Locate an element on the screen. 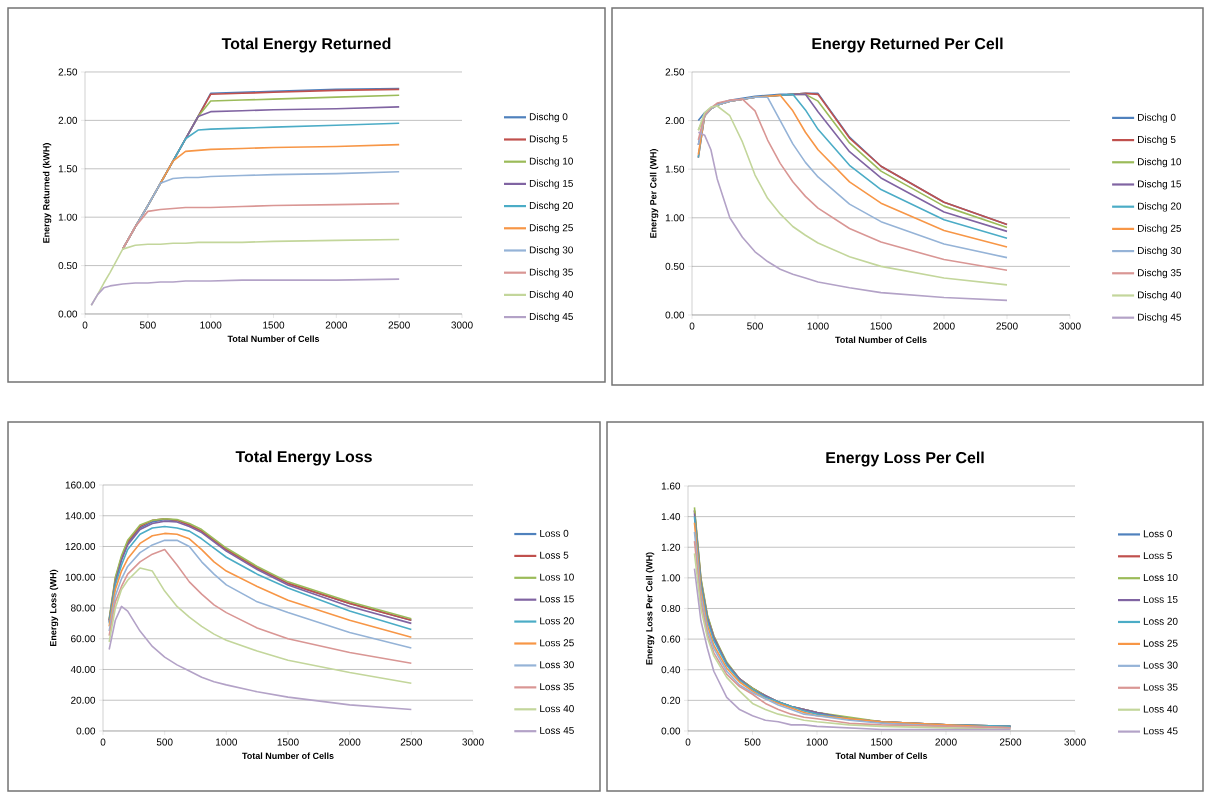 The width and height of the screenshot is (1205, 793). legend-label: Dischg 0 is located at coordinates (548, 117).